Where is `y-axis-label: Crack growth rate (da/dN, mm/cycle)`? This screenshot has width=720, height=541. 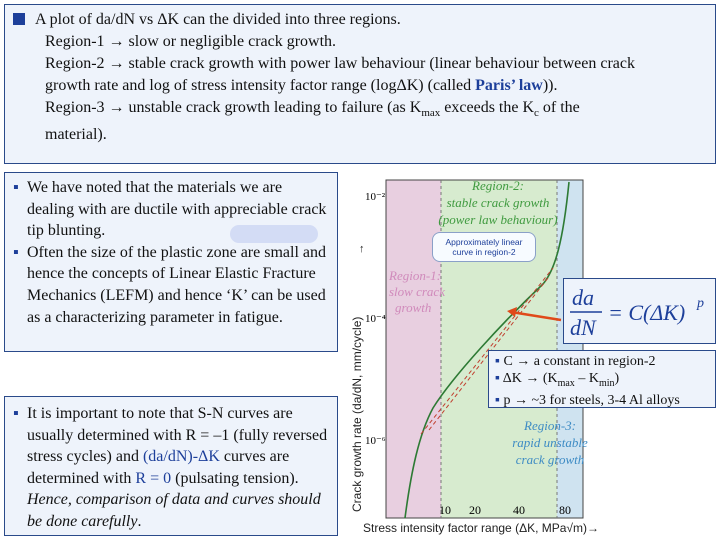
y-axis-label: Crack growth rate (da/dN, mm/cycle) is located at coordinates (357, 414).